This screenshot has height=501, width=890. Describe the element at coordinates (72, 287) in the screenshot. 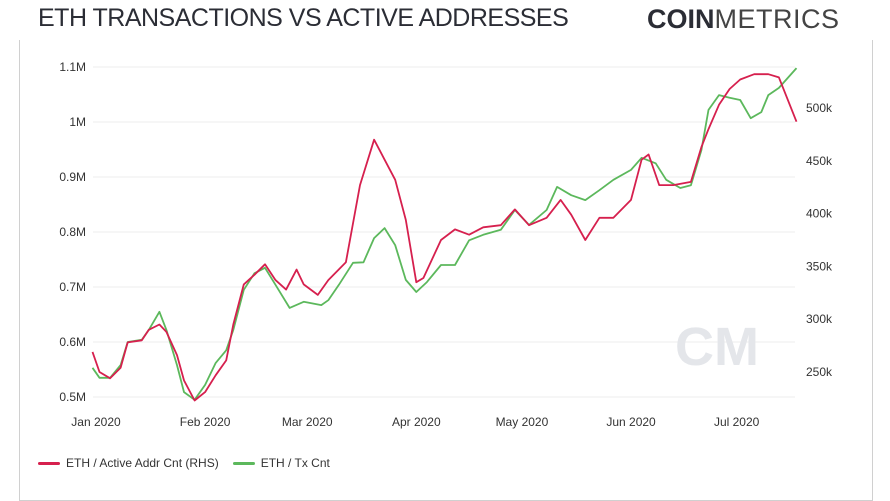

I see `y-left-tick-label: 0.7M` at that location.